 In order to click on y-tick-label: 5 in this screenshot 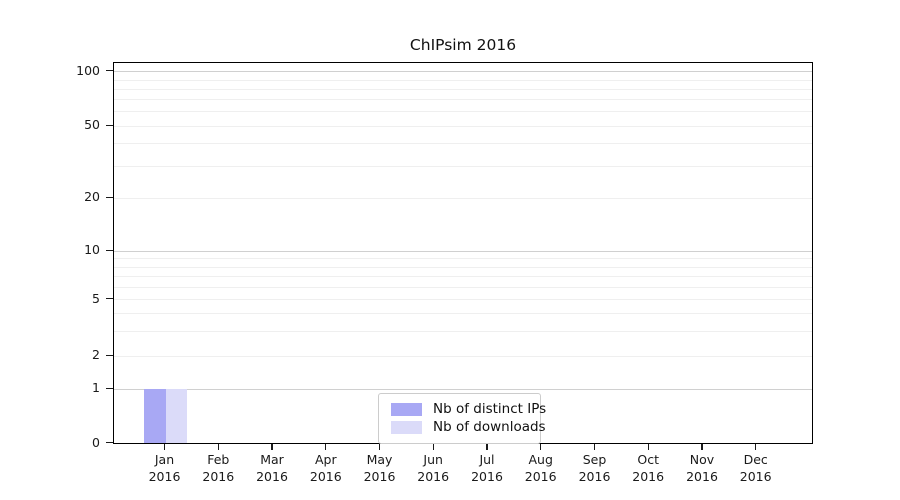, I will do `click(96, 298)`.